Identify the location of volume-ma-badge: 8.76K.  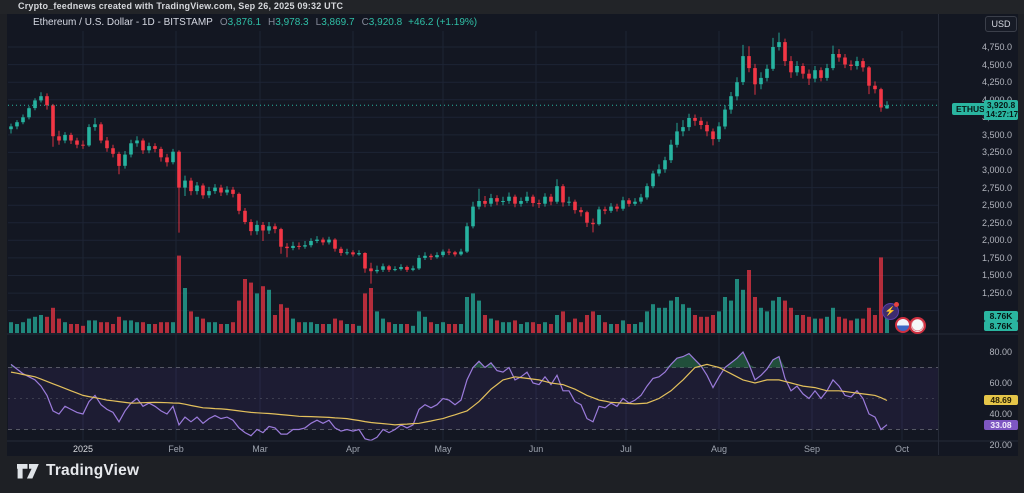
(1001, 326).